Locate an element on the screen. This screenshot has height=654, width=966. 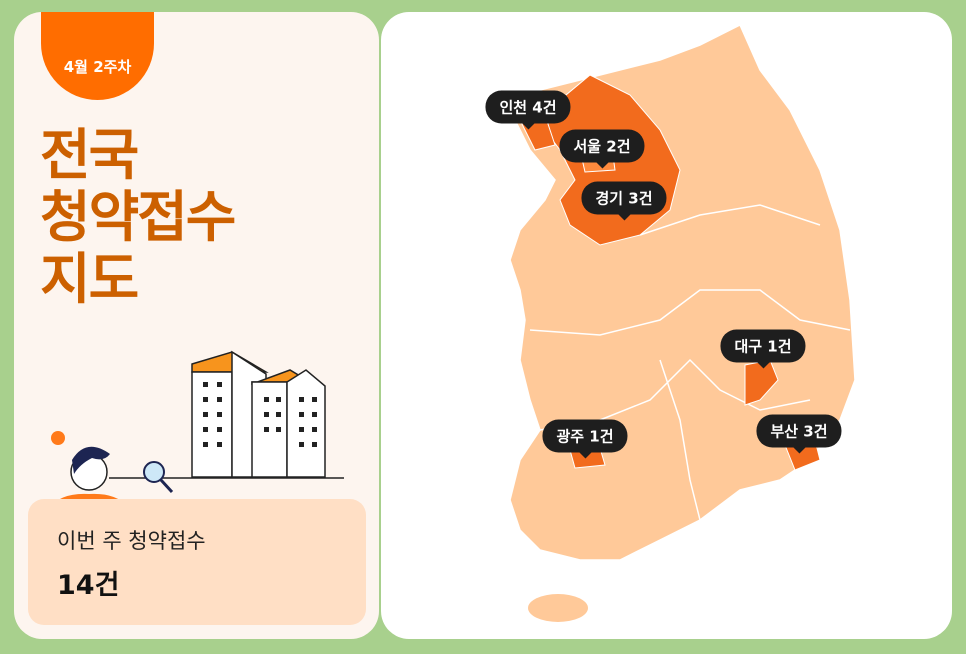
label-busan: 부산 3건 is located at coordinates (799, 434).